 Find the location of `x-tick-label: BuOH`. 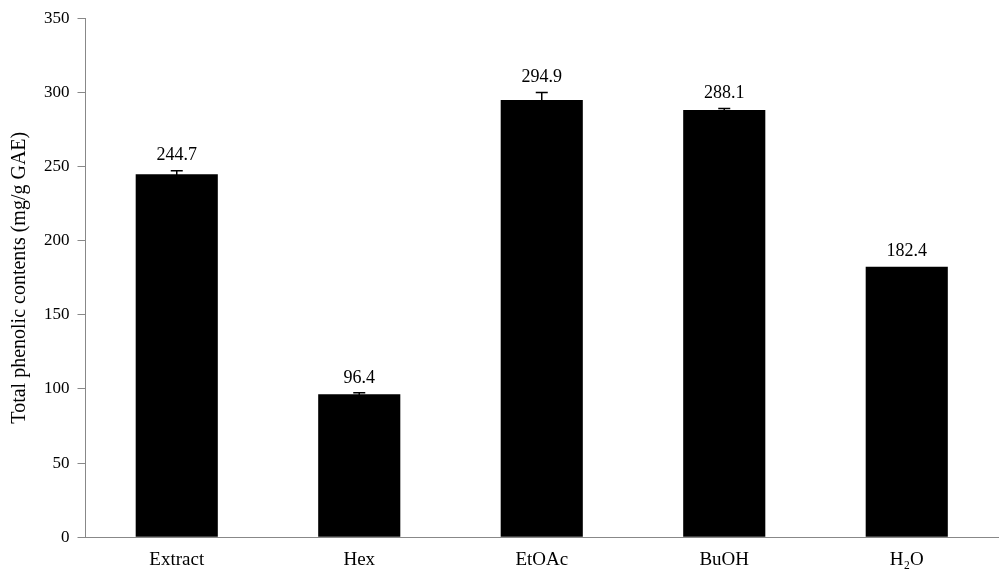

x-tick-label: BuOH is located at coordinates (724, 558).